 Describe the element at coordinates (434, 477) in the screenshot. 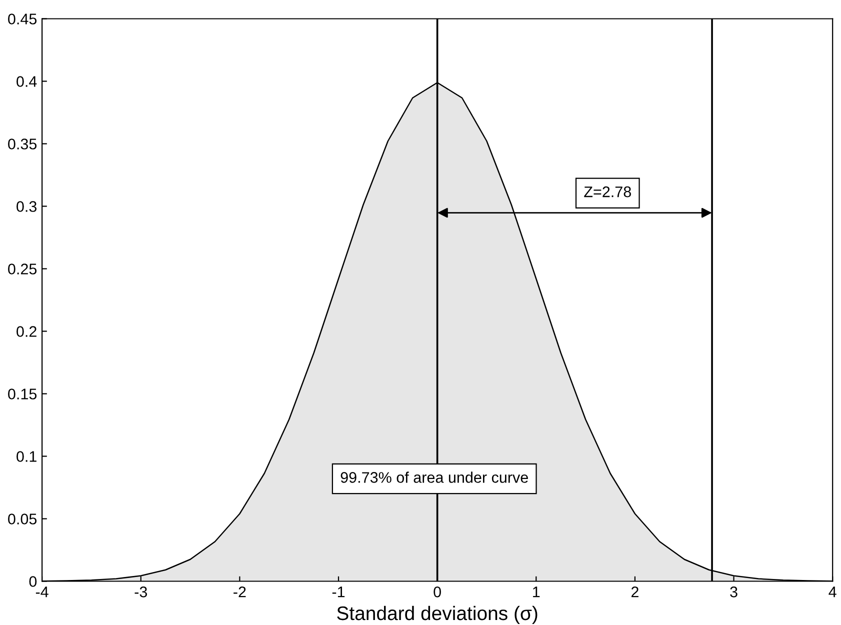

I see `annotation: 99.73% of area under curve` at that location.